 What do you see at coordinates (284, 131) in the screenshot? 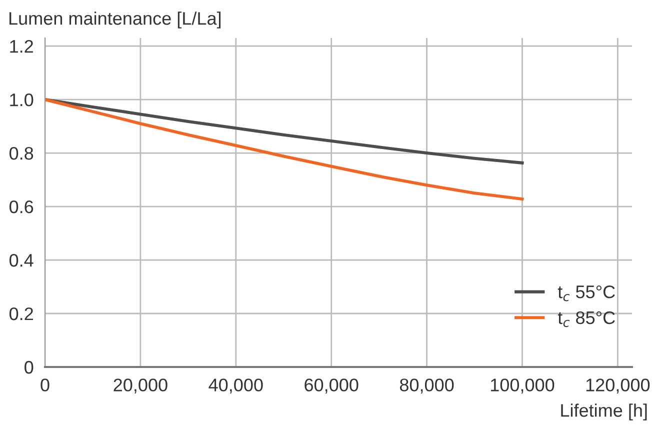
I see `line-series` at bounding box center [284, 131].